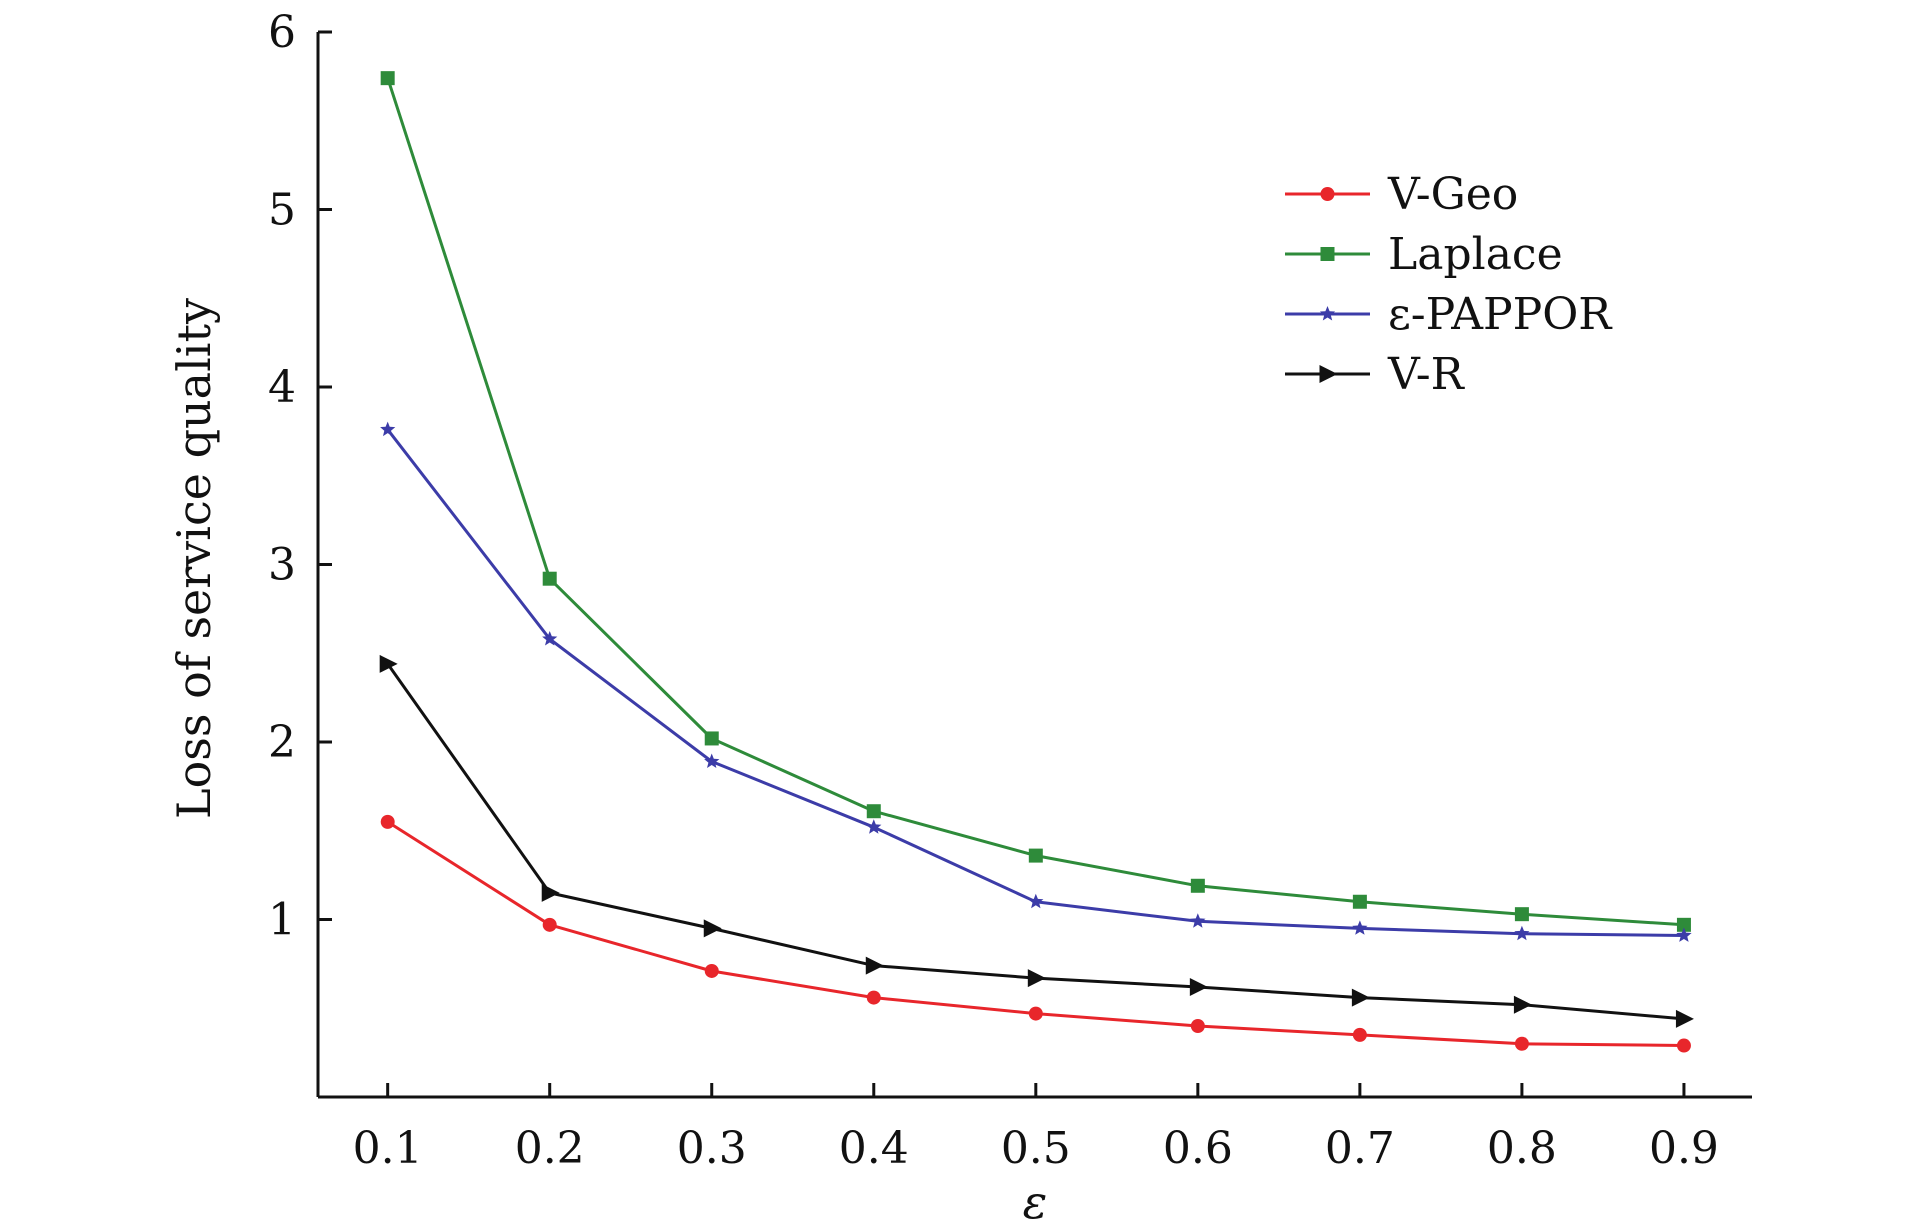 Image resolution: width=1913 pixels, height=1228 pixels. What do you see at coordinates (1684, 1148) in the screenshot?
I see `x-tick-label: 0.9` at bounding box center [1684, 1148].